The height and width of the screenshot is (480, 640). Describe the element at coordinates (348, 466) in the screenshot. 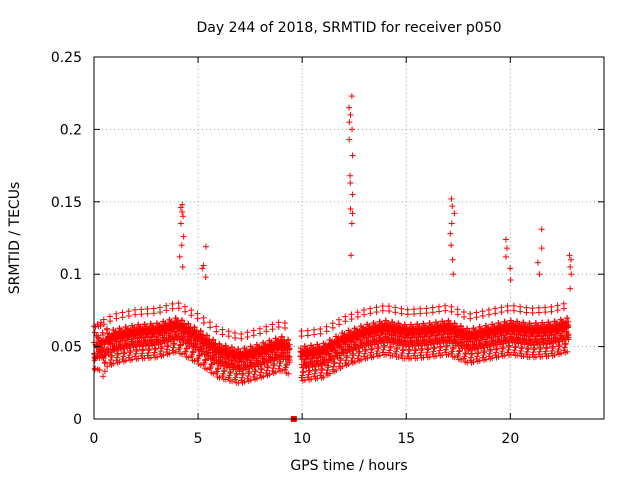

I see `x-axis-label: GPS time / hours` at that location.